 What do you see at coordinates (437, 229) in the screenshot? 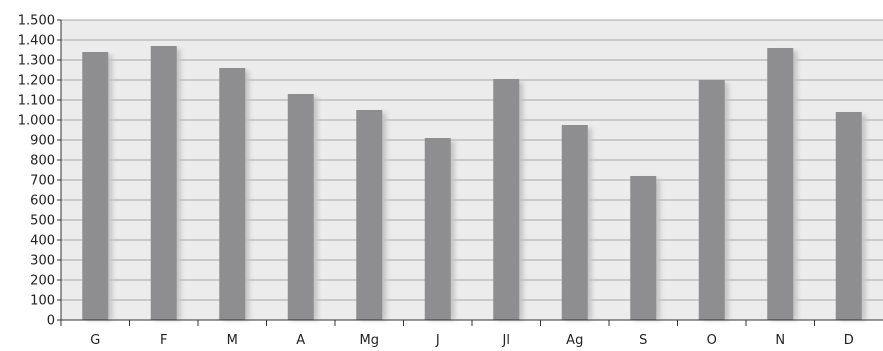
I see `bar-J` at bounding box center [437, 229].